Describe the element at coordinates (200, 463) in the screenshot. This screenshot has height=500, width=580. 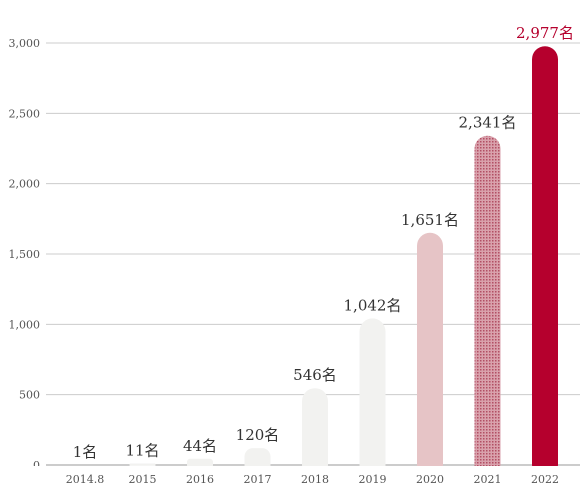
I see `bar-2016` at that location.